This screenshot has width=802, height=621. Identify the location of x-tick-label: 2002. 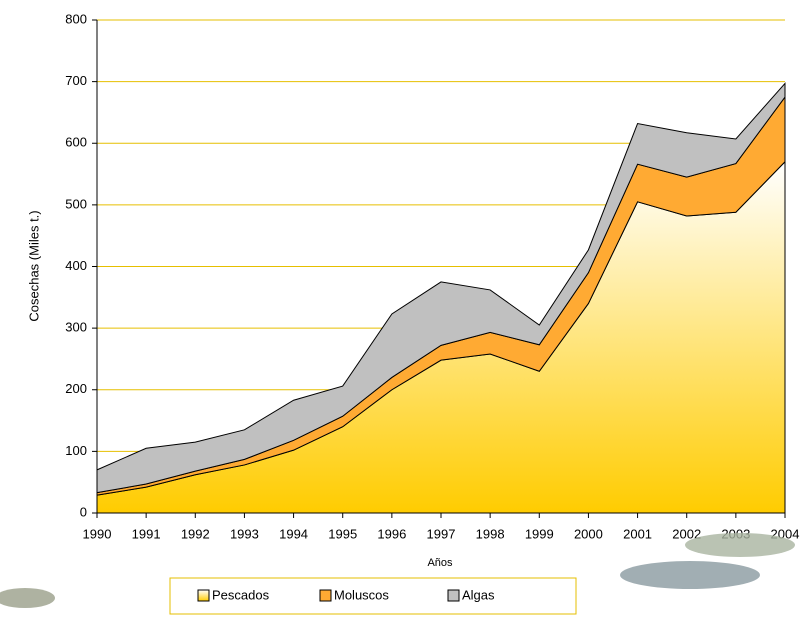
(686, 533).